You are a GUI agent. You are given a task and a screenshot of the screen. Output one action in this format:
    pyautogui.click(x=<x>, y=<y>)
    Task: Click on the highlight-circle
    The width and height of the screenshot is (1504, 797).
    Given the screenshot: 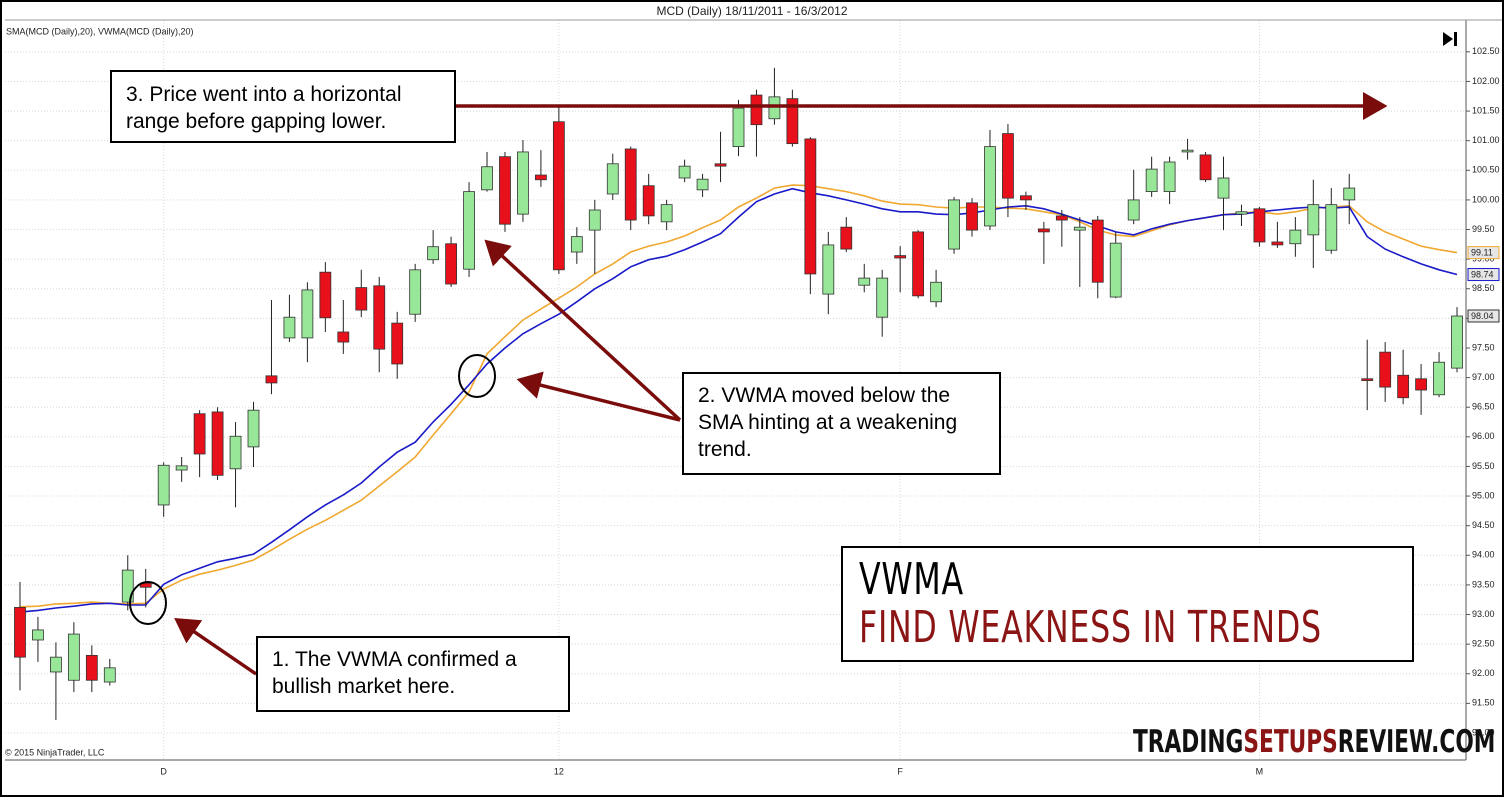 What is the action you would take?
    pyautogui.click(x=477, y=376)
    